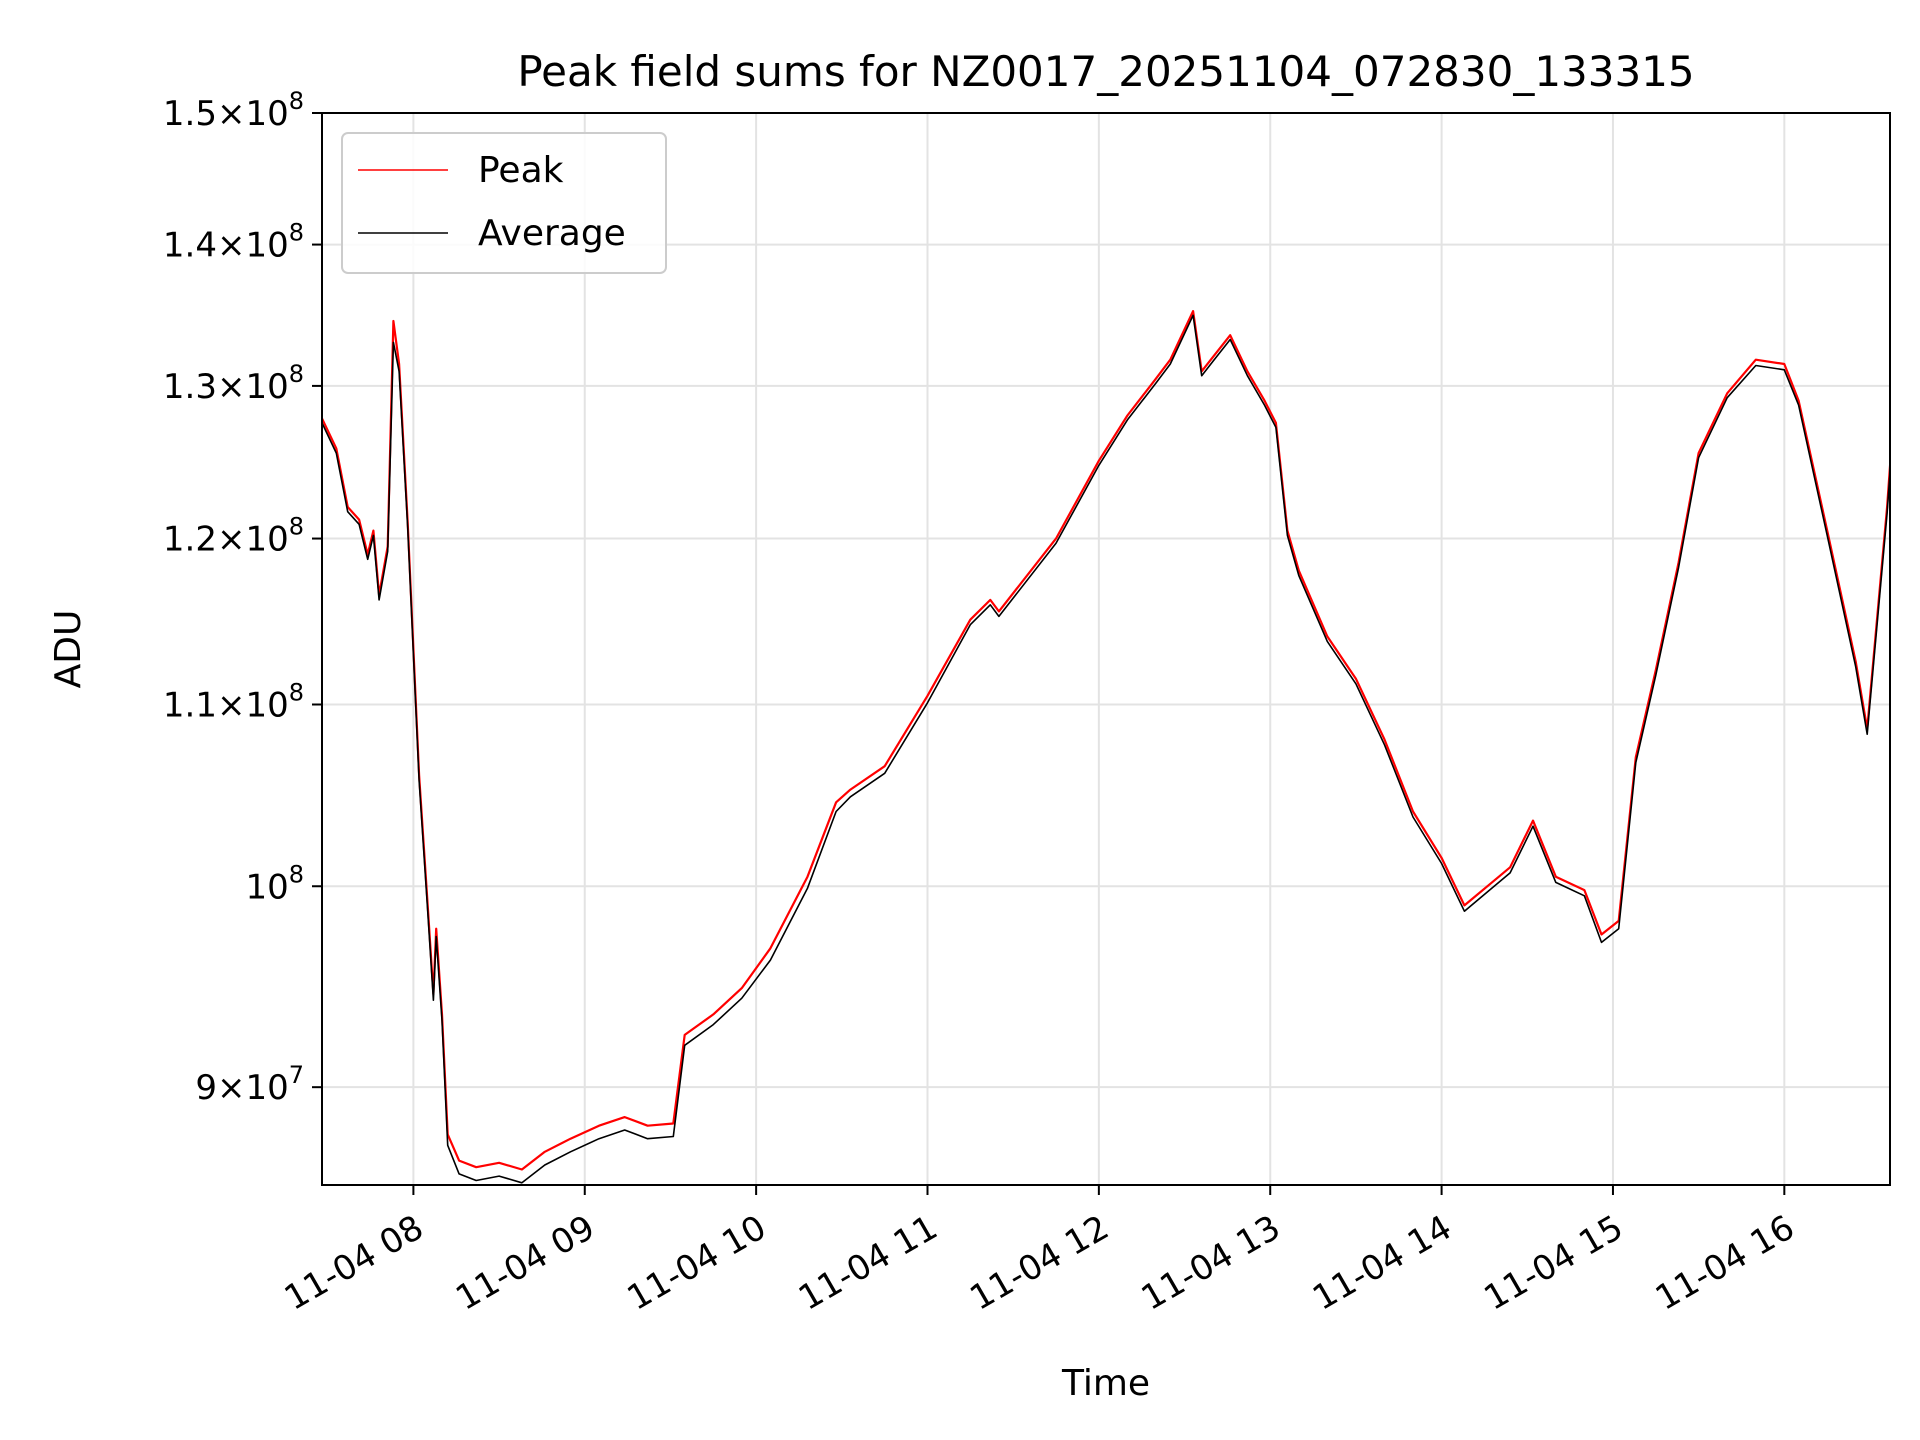 This screenshot has height=1440, width=1920. What do you see at coordinates (68, 649) in the screenshot?
I see `y-axis-label: ADU` at bounding box center [68, 649].